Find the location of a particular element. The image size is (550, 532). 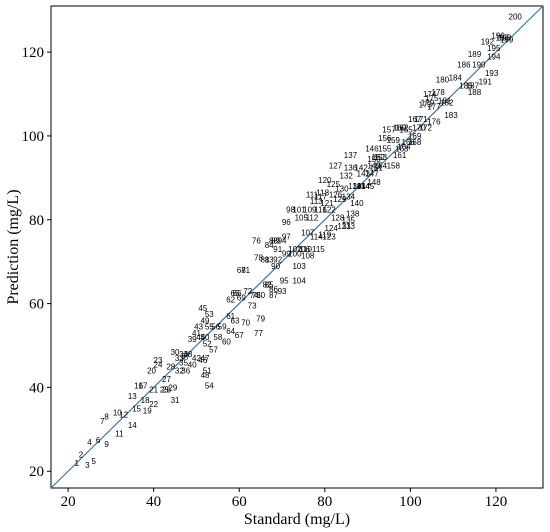

data-point-label: 75 is located at coordinates (256, 295).